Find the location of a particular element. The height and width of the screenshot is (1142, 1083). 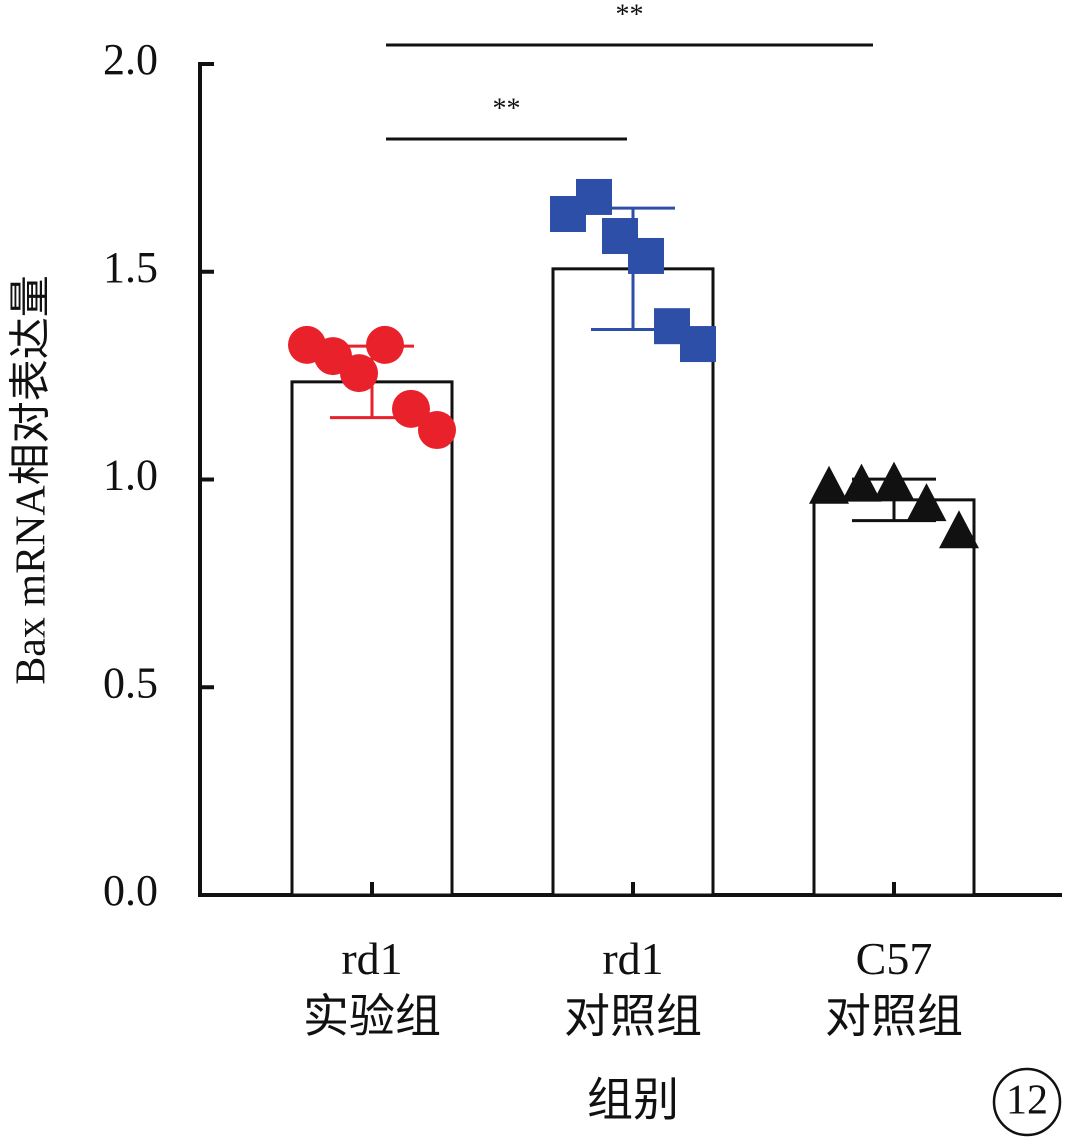

x-axis-label: 组别 is located at coordinates (633, 1100).